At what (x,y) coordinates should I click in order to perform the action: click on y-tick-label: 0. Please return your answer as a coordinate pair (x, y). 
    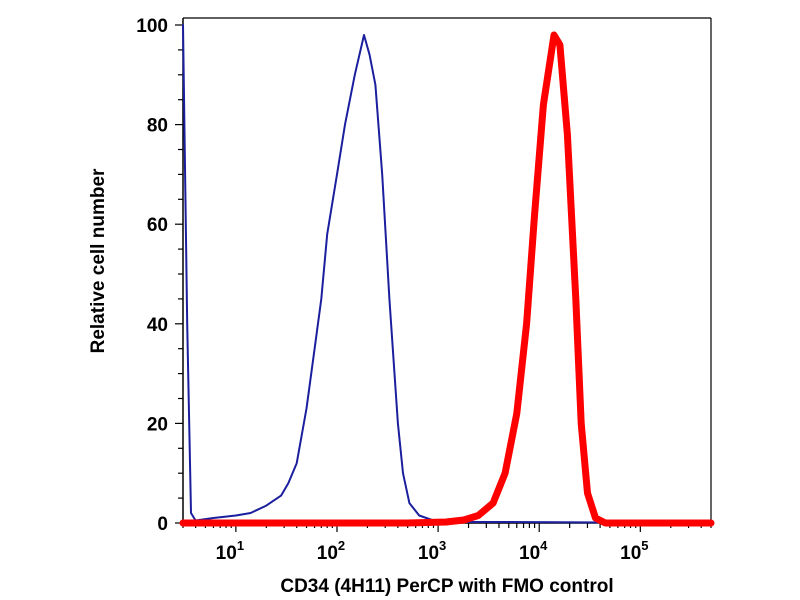
    Looking at the image, I should click on (162, 524).